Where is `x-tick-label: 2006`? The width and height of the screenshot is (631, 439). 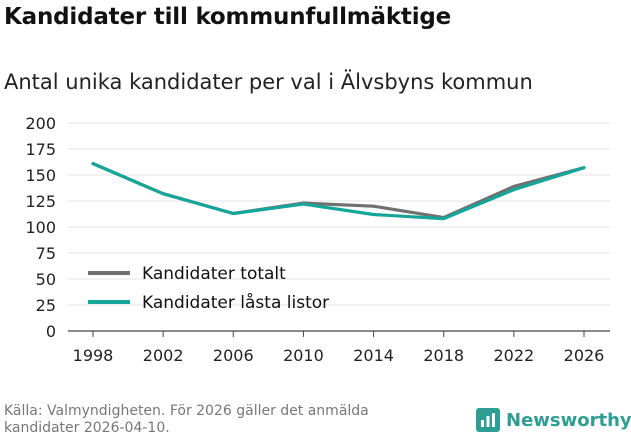
x-tick-label: 2006 is located at coordinates (233, 355).